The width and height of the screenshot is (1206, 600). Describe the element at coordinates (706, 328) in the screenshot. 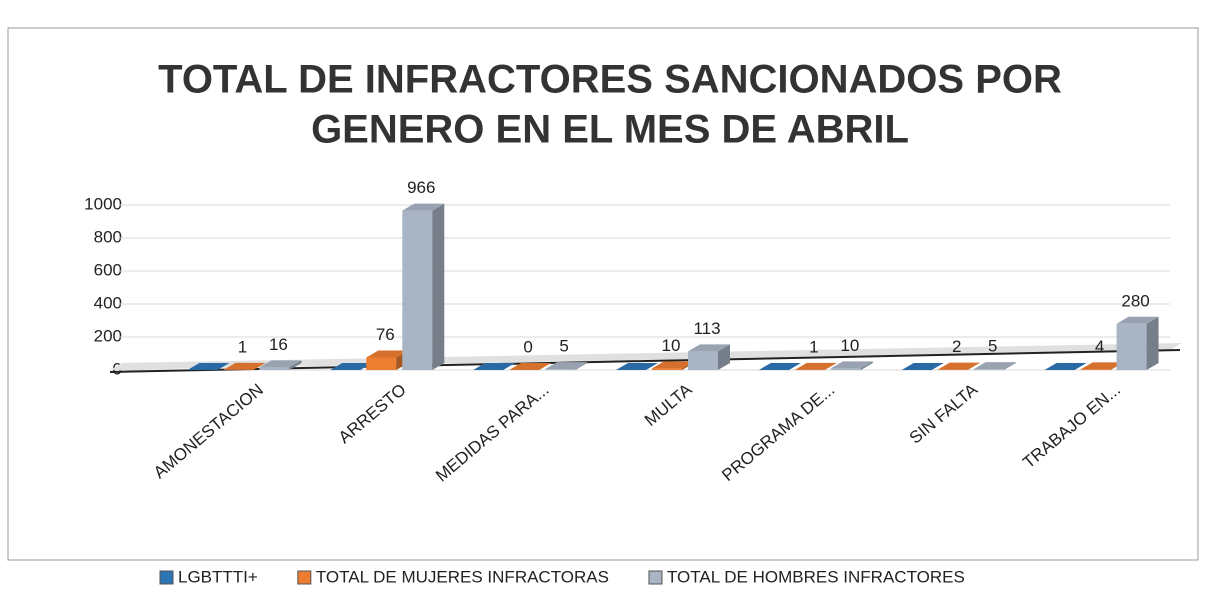

I see `data-label: 113` at that location.